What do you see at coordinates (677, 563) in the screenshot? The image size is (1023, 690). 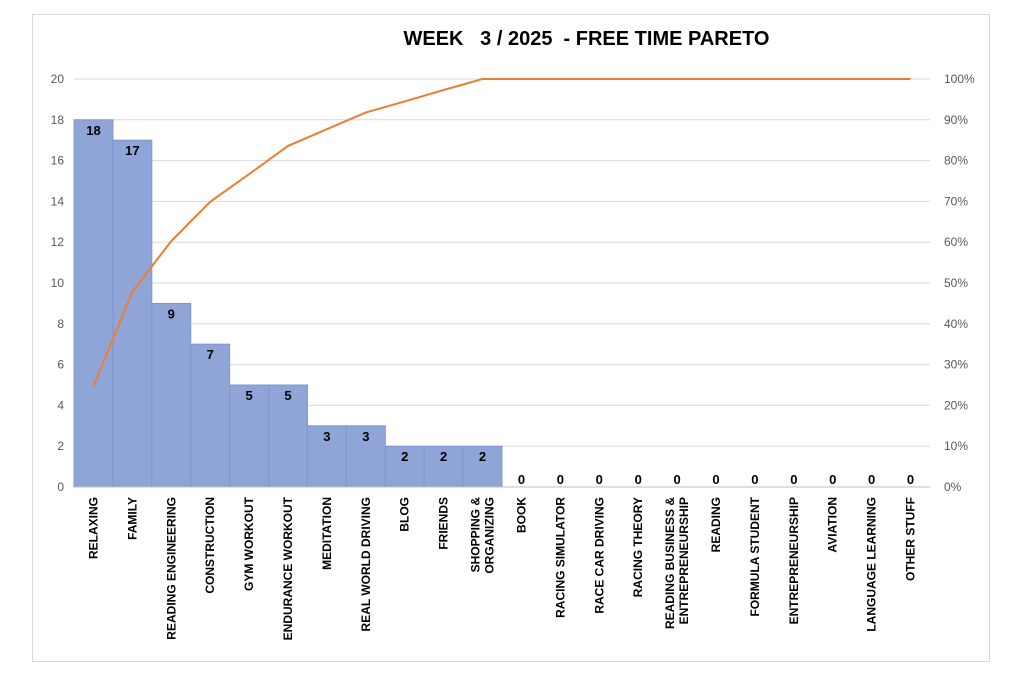 I see `category-label: READING BUSINESS &ENTREPRENEURSHIP` at bounding box center [677, 563].